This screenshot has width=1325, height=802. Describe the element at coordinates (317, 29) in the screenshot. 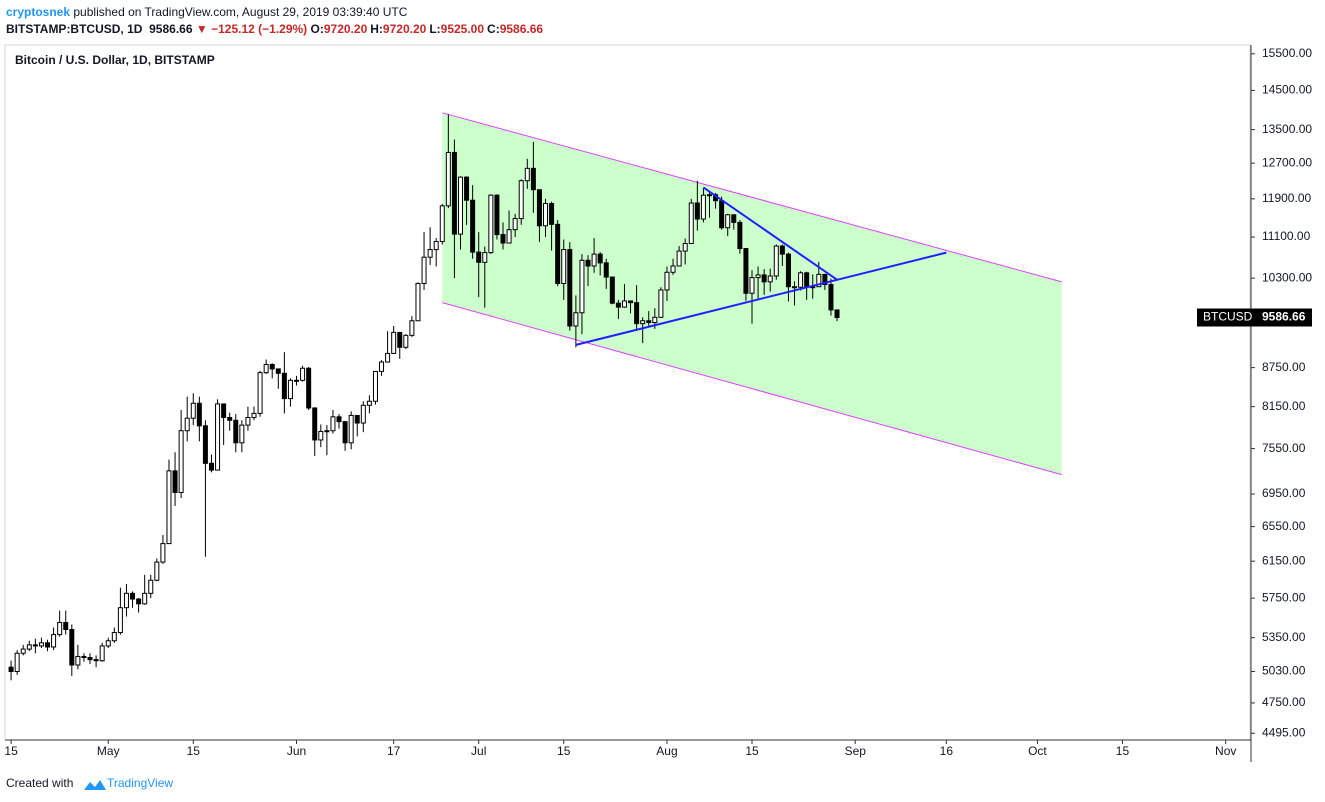

I see `ohlc-key: O:` at that location.